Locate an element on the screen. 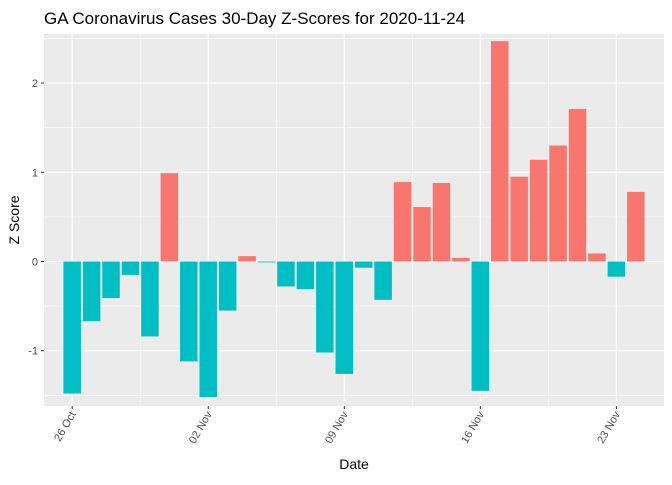 This screenshot has width=672, height=485. y-tick-label: 0 is located at coordinates (35, 262).